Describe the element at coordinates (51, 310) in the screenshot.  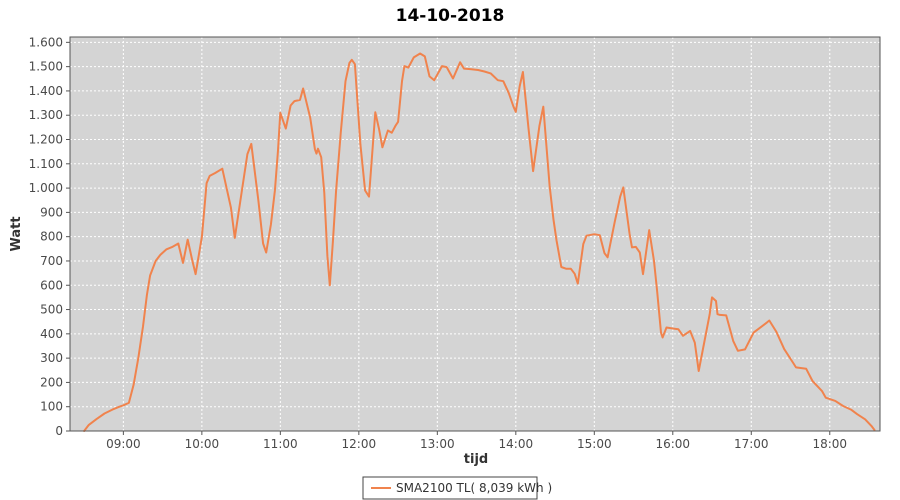
I see `y-tick-label: 500` at that location.